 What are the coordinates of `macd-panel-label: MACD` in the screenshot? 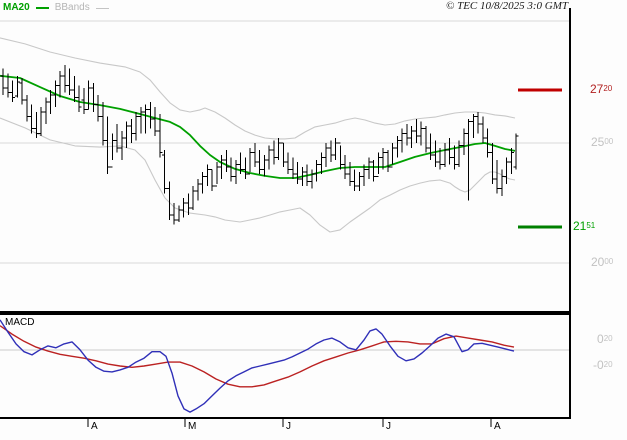 It's located at (20, 322).